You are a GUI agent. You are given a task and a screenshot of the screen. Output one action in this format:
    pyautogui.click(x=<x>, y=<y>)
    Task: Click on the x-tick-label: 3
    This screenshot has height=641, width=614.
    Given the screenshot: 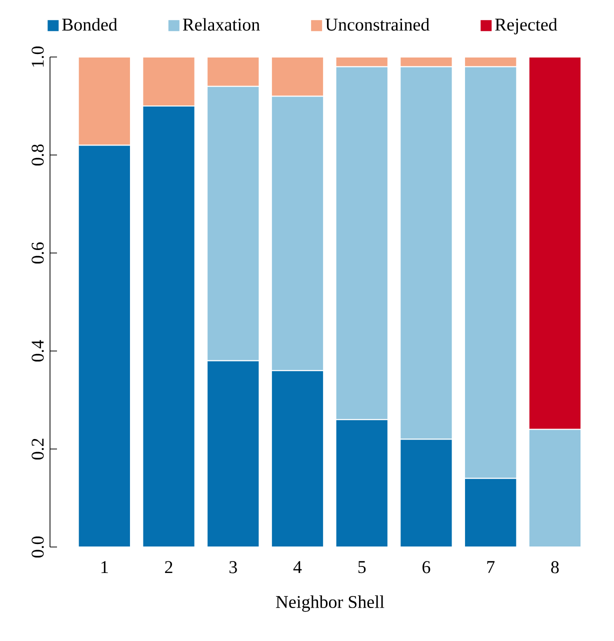 What is the action you would take?
    pyautogui.click(x=233, y=567)
    